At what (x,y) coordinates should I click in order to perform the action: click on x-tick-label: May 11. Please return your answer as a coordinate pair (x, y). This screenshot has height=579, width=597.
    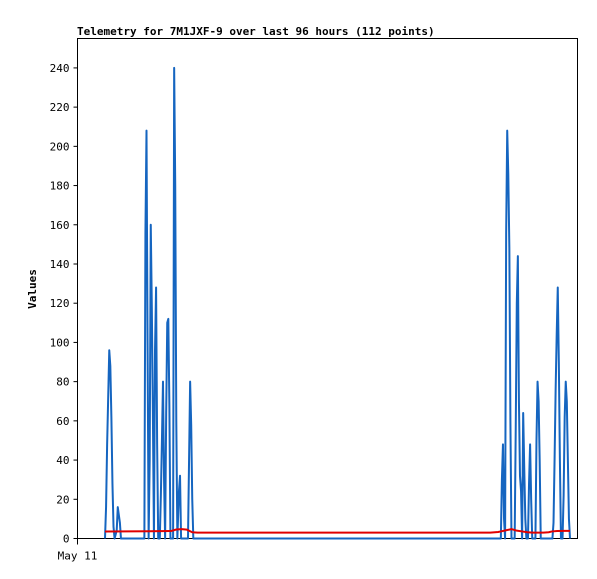
    Looking at the image, I should click on (78, 556).